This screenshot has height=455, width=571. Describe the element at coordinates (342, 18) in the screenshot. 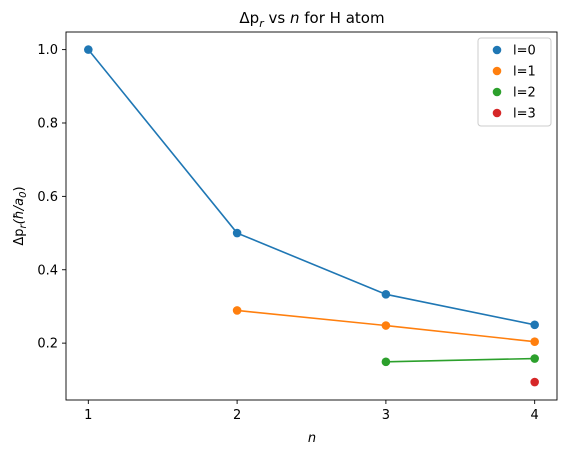

I see `title-rest: for H atom` at that location.